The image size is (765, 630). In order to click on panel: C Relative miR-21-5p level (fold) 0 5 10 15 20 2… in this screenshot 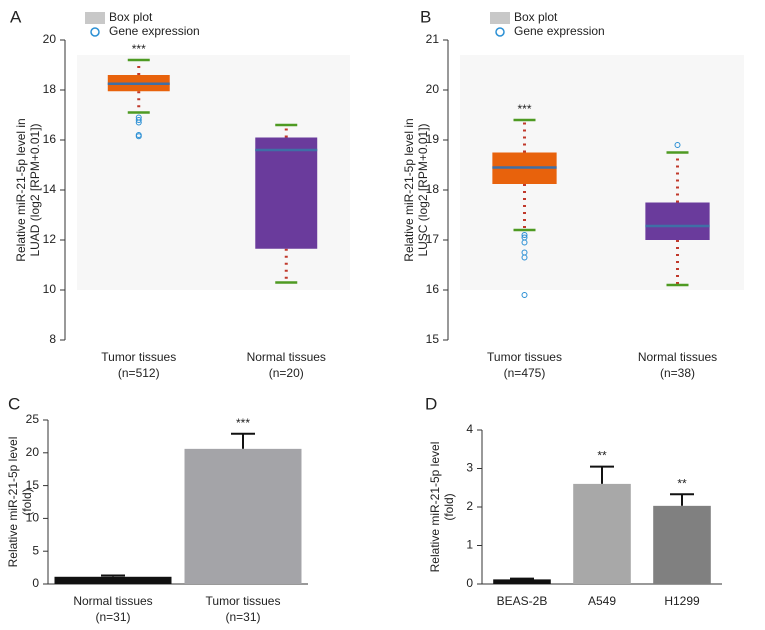, I will do `click(157, 509)`.